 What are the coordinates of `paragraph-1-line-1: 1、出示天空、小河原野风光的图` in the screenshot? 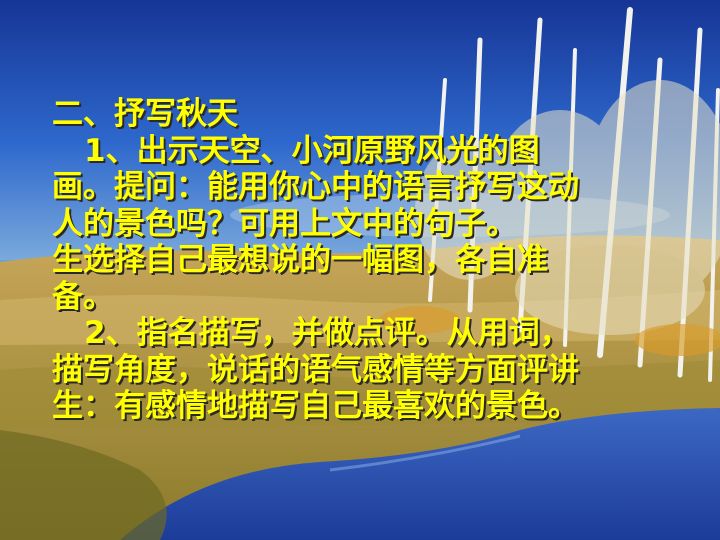 It's located at (312, 150).